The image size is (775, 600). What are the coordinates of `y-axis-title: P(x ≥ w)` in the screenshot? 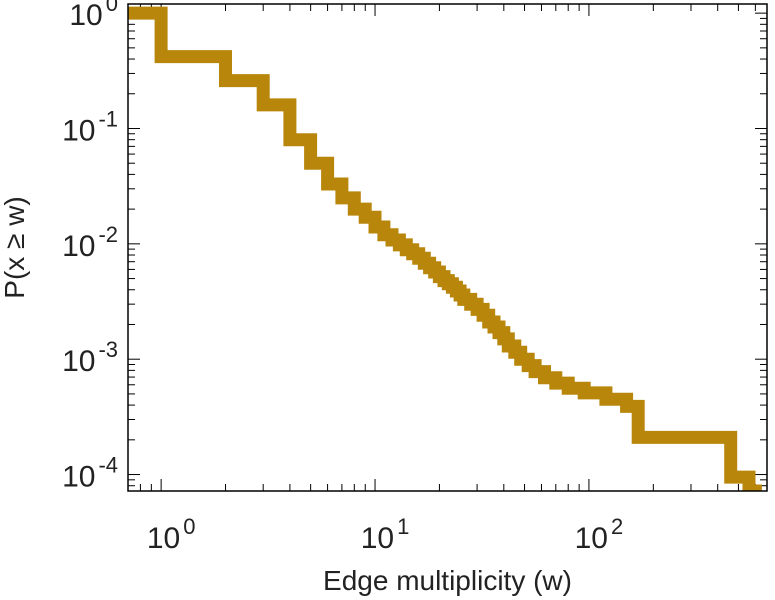 It's located at (15, 247).